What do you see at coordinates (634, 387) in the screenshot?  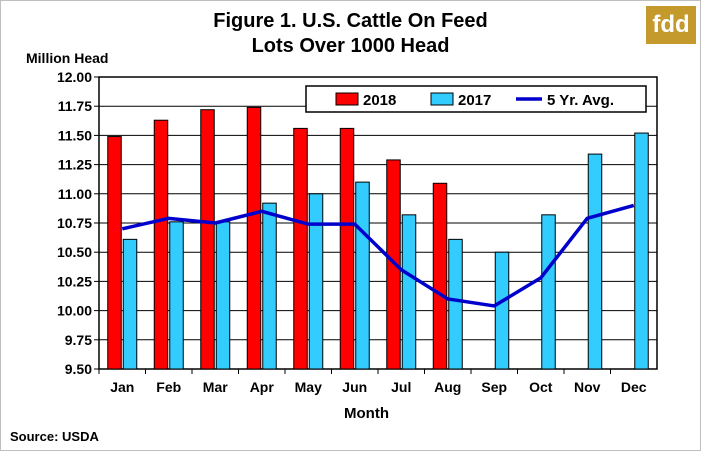 I see `x-tick-label: Dec` at bounding box center [634, 387].